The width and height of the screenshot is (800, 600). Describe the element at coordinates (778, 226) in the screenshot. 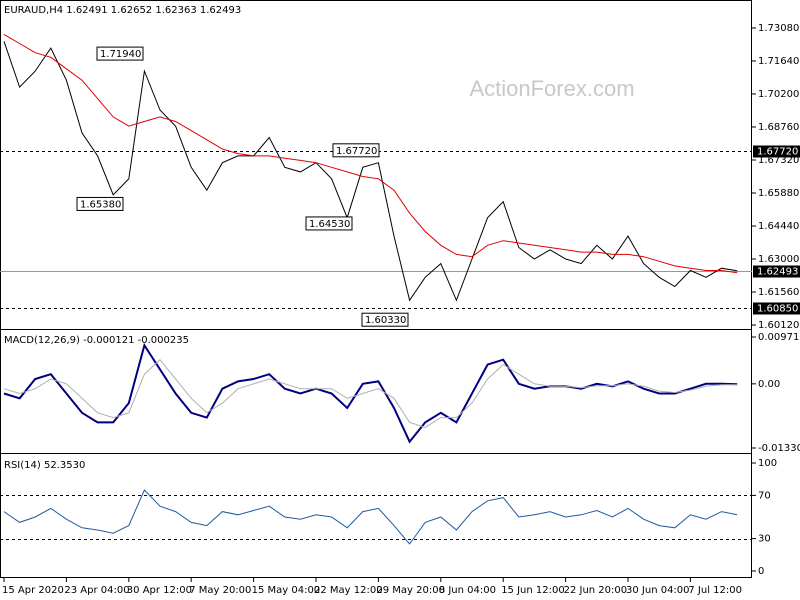

I see `y-tick-label: 1.64440` at that location.